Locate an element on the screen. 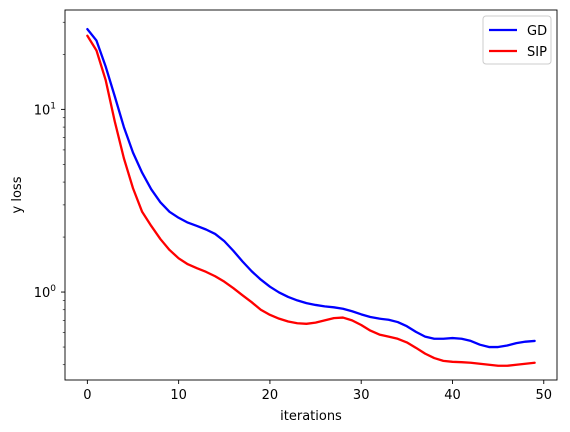 Image resolution: width=570 pixels, height=432 pixels. x-tick-label: 40 is located at coordinates (452, 395).